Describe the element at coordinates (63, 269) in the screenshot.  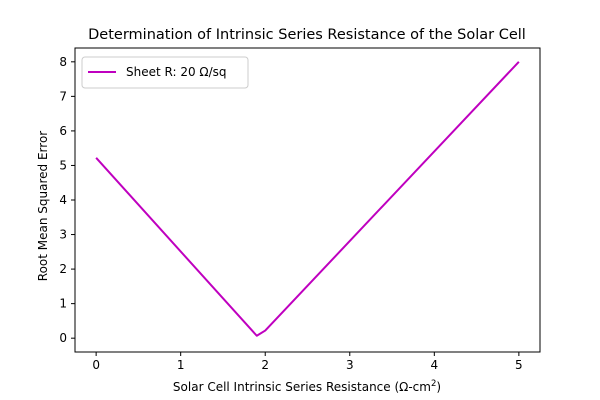
I see `y-tick-label: 2` at that location.